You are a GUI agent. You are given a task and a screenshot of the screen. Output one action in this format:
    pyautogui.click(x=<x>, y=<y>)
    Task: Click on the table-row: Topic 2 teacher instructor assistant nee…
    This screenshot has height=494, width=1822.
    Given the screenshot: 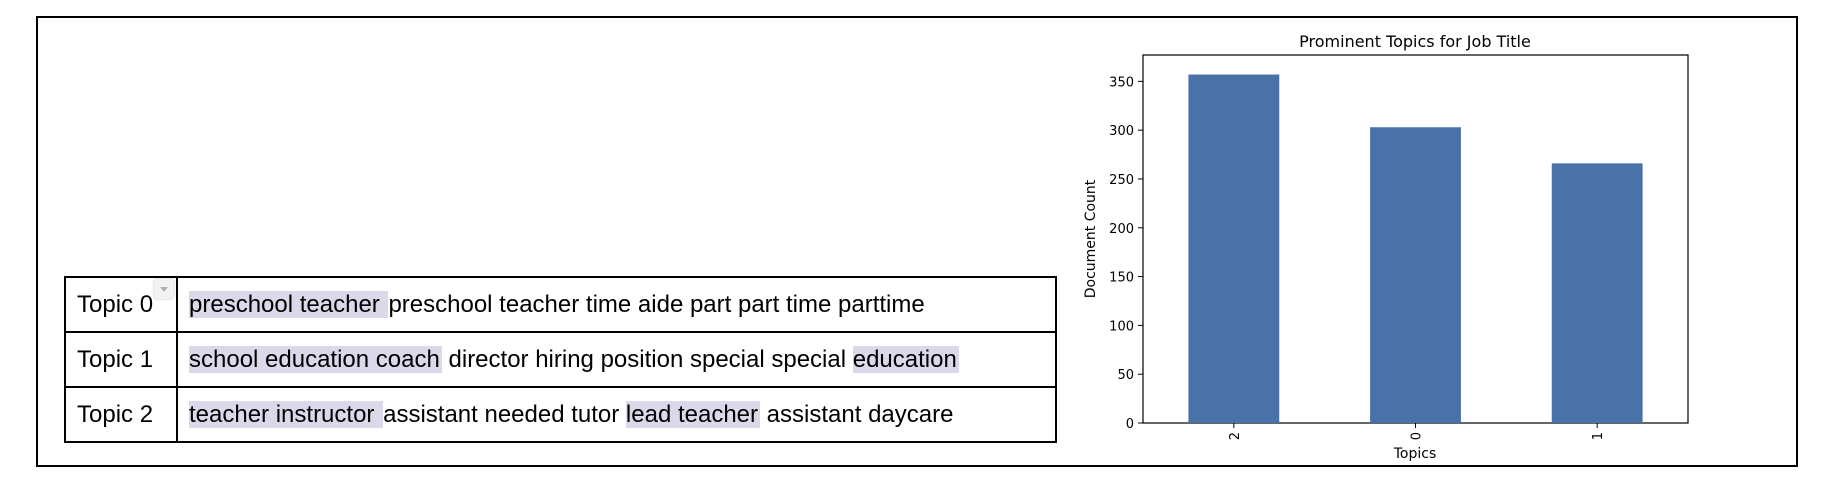 What is the action you would take?
    pyautogui.click(x=560, y=414)
    